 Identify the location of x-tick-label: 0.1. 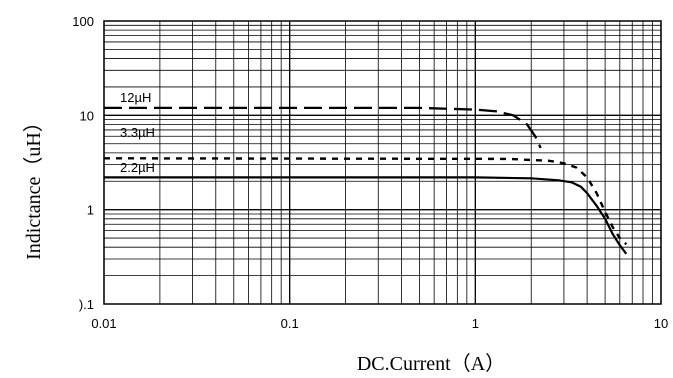
(290, 323).